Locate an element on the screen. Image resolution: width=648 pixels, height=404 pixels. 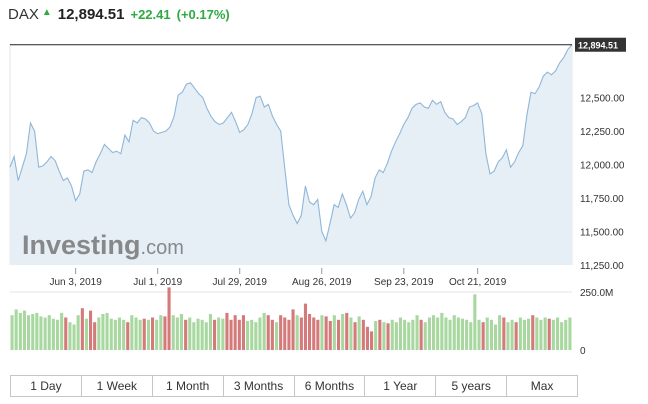
symbol: DAX is located at coordinates (23, 14).